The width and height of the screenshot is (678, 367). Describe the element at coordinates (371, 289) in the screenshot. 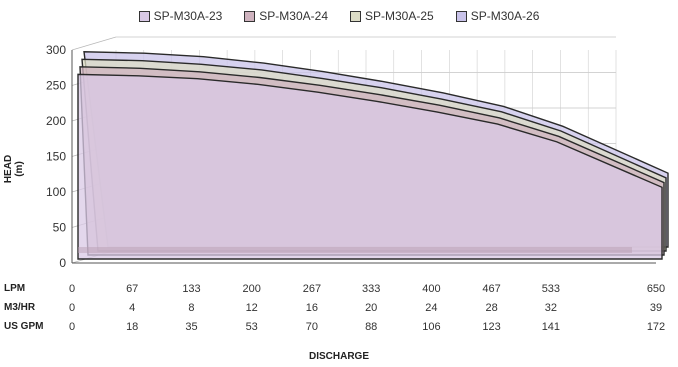

I see `x-tick-label: 333` at that location.